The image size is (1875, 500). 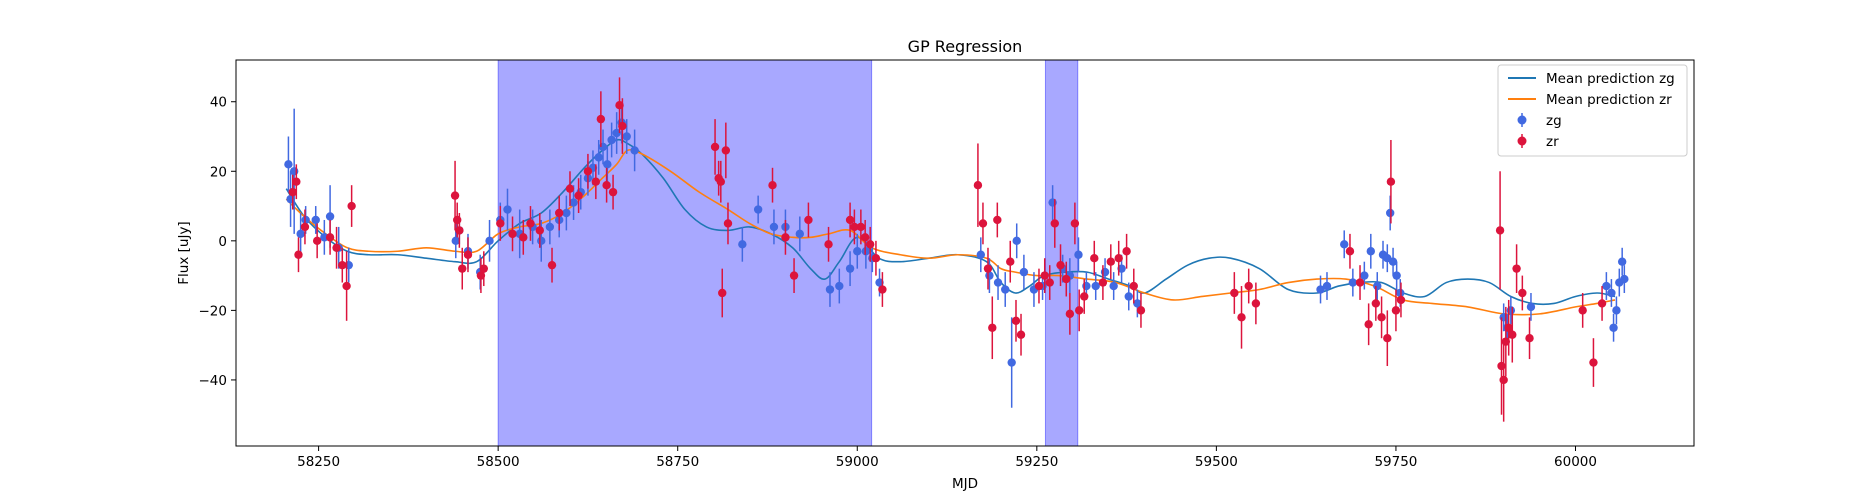 I want to click on x-tick-label: 59250, so click(x=1036, y=462).